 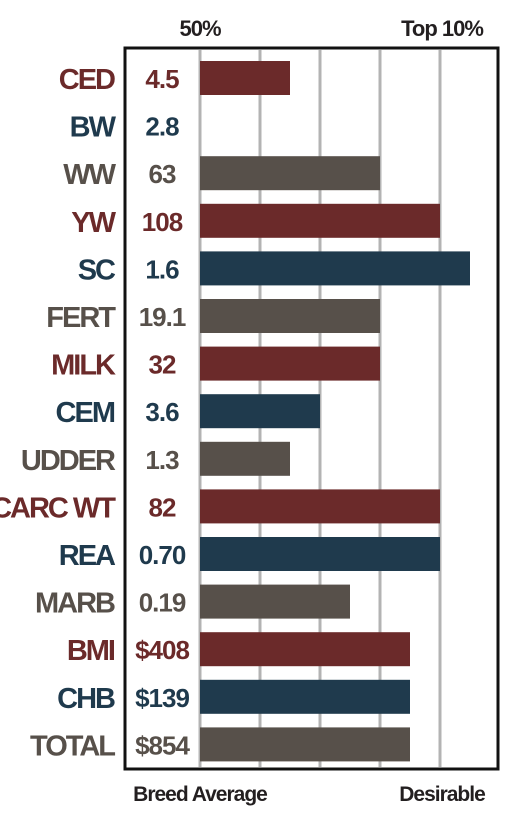 I want to click on bar-chb, so click(x=305, y=696).